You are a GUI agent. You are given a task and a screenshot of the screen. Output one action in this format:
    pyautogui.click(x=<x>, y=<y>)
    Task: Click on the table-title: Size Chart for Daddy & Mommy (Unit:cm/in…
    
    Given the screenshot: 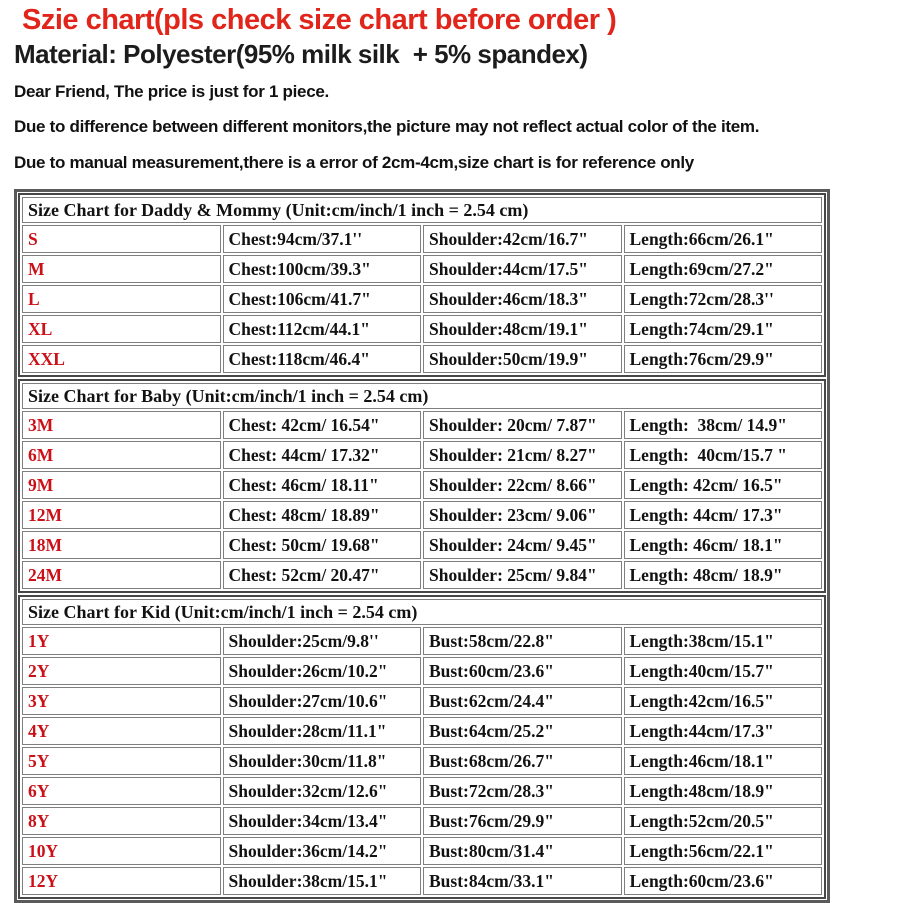 What is the action you would take?
    pyautogui.click(x=422, y=210)
    